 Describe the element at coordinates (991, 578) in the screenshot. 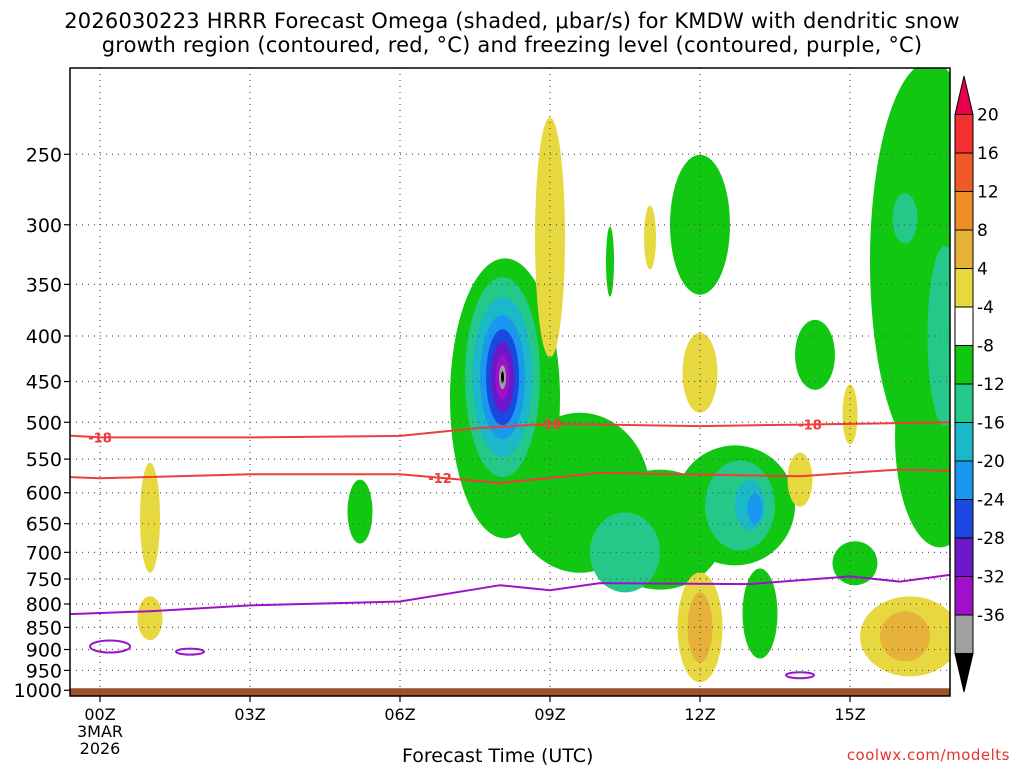

I see `colorbar-label: -32` at that location.